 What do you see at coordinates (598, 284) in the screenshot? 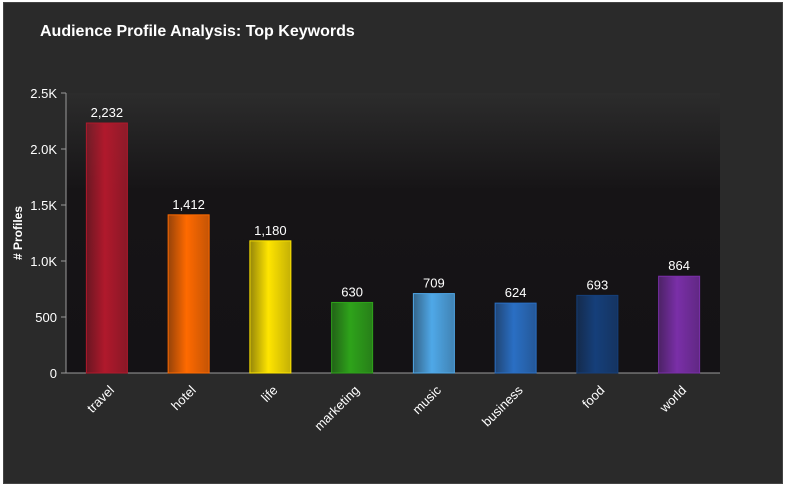
I see `data-label-food: 693` at bounding box center [598, 284].